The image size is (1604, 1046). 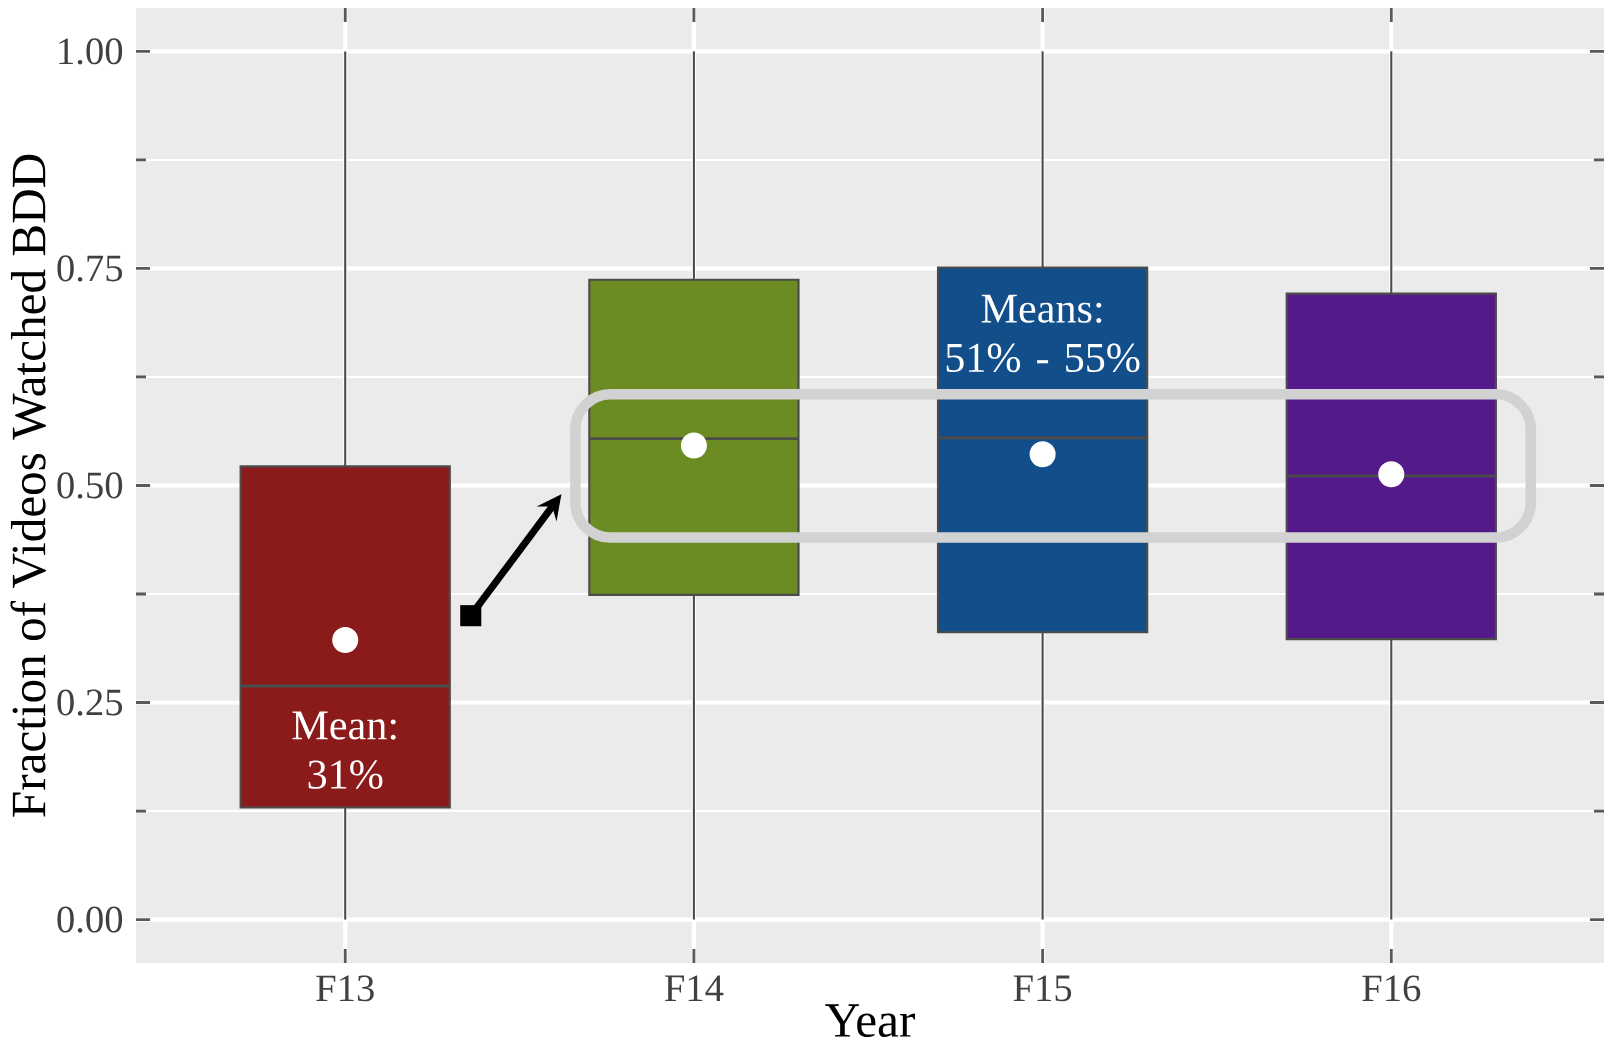 I want to click on x-tick-label: F14, so click(x=694, y=988).